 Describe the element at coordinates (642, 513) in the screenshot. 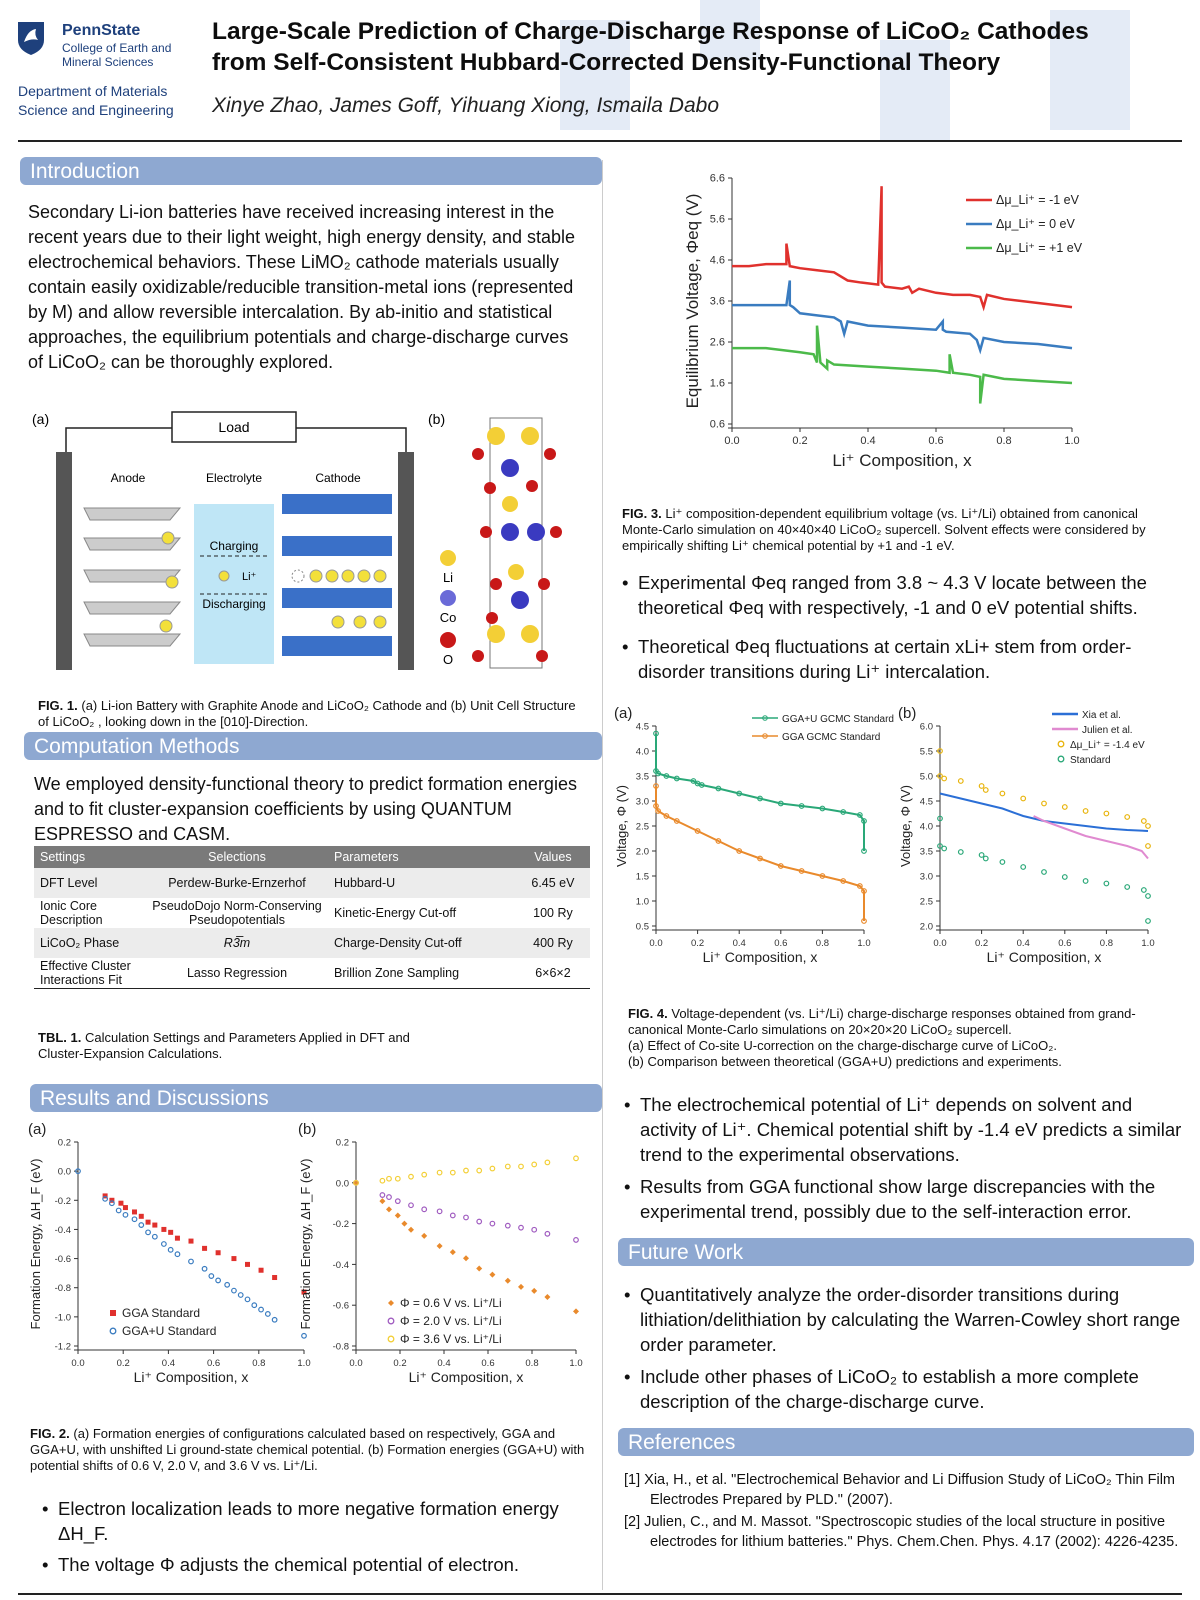

I see `fig3-caption-label: FIG. 3.` at that location.